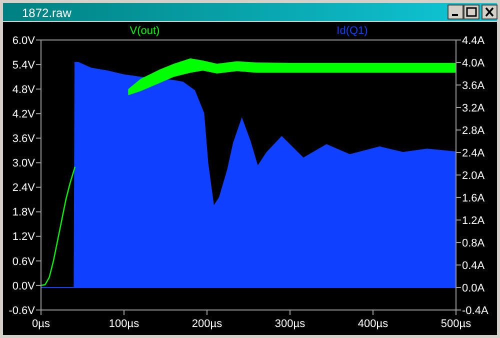 The height and width of the screenshot is (338, 500). I want to click on y2-tick-label: 2.4A, so click(474, 153).